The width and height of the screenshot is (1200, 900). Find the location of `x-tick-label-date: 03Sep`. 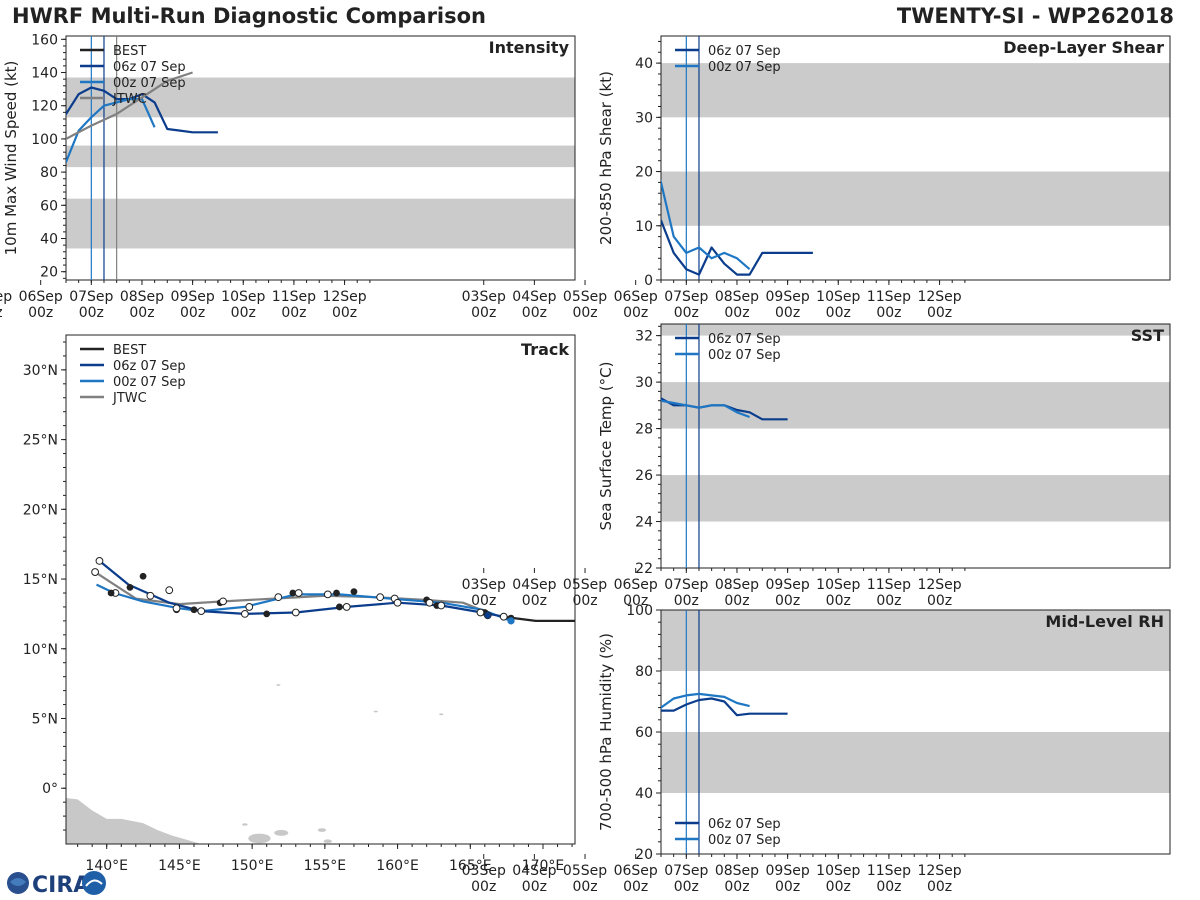

x-tick-label-date: 03Sep is located at coordinates (484, 297).